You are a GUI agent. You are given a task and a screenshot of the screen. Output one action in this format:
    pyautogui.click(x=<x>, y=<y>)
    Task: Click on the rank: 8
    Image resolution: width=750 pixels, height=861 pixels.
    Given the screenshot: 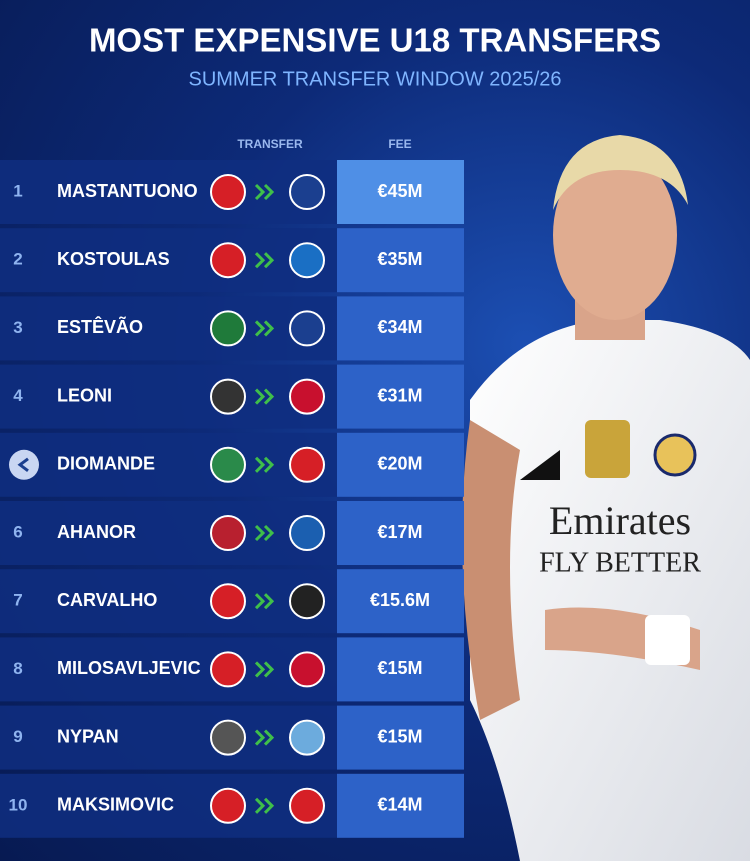 What is the action you would take?
    pyautogui.click(x=17, y=668)
    